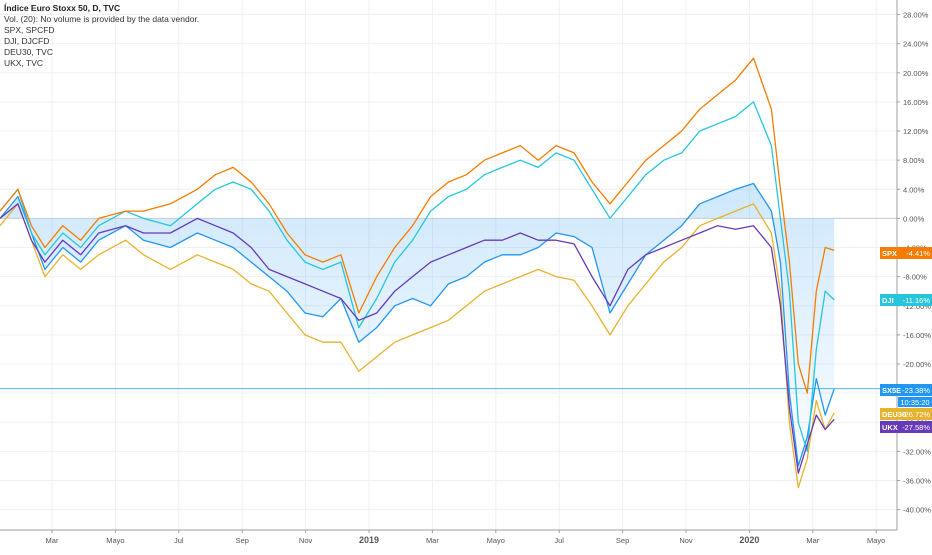 The image size is (932, 555). I want to click on legend-title: Índice Euro Stoxx 50, D, TVC, so click(62, 8).